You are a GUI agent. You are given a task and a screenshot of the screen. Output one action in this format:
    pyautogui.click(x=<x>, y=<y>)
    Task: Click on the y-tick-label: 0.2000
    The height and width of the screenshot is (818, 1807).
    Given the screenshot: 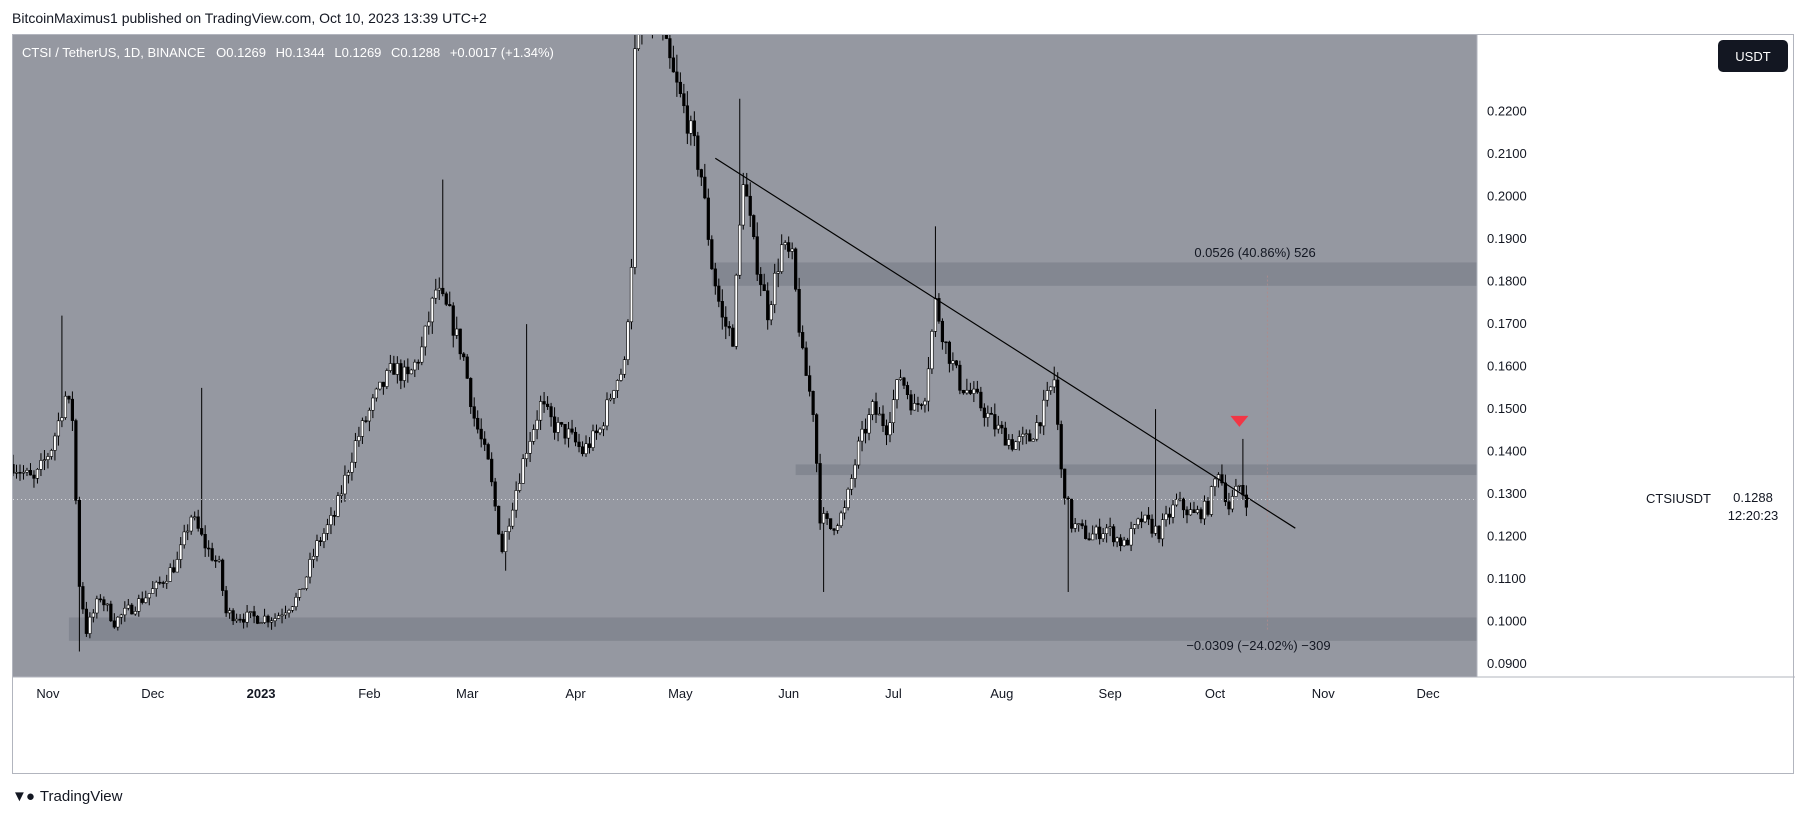 What is the action you would take?
    pyautogui.click(x=1507, y=196)
    